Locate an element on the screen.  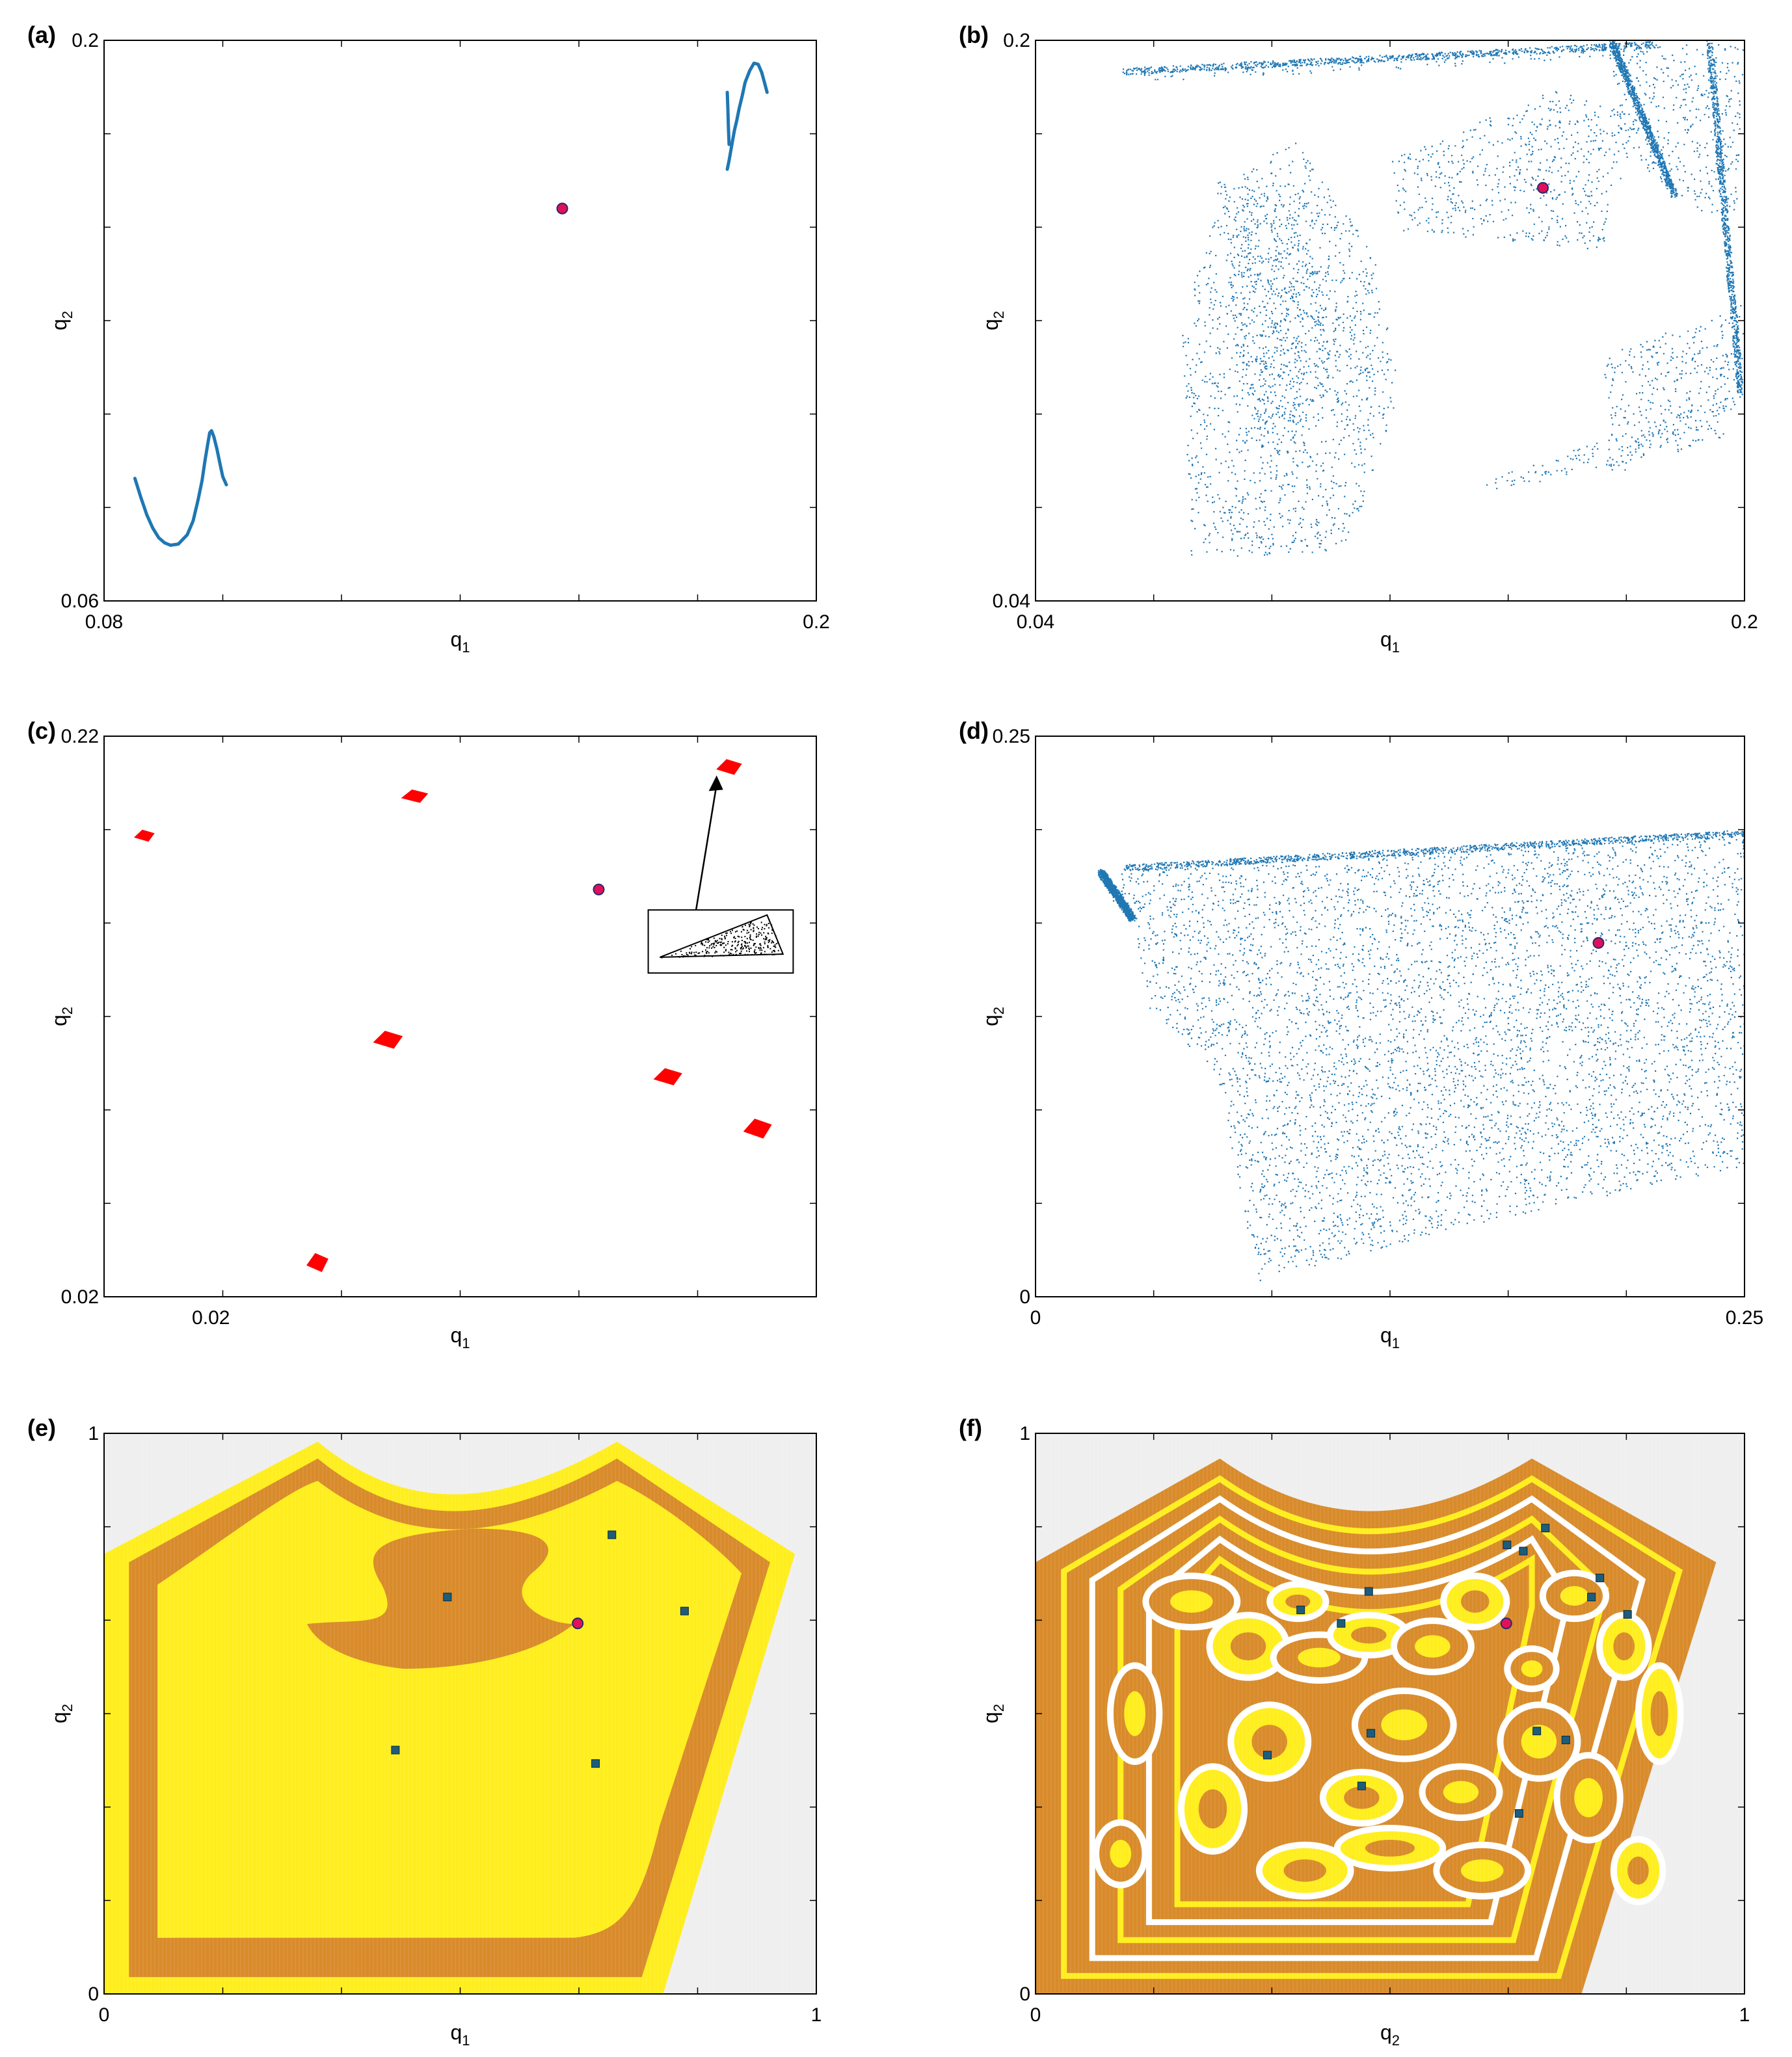
scatter-right-lower-fan-points is located at coordinates (1674, 388).